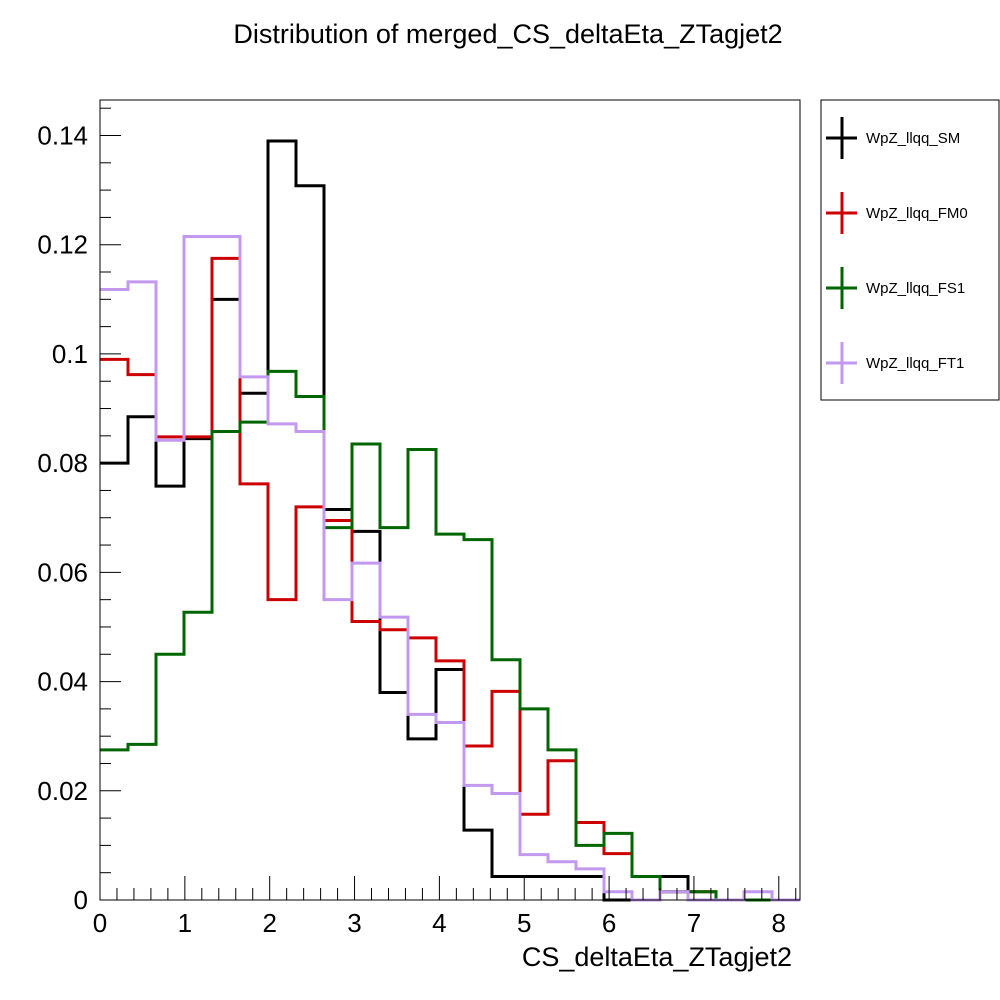 This screenshot has width=1000, height=1000. I want to click on legend-label: WpZ_llqq_FS1, so click(915, 288).